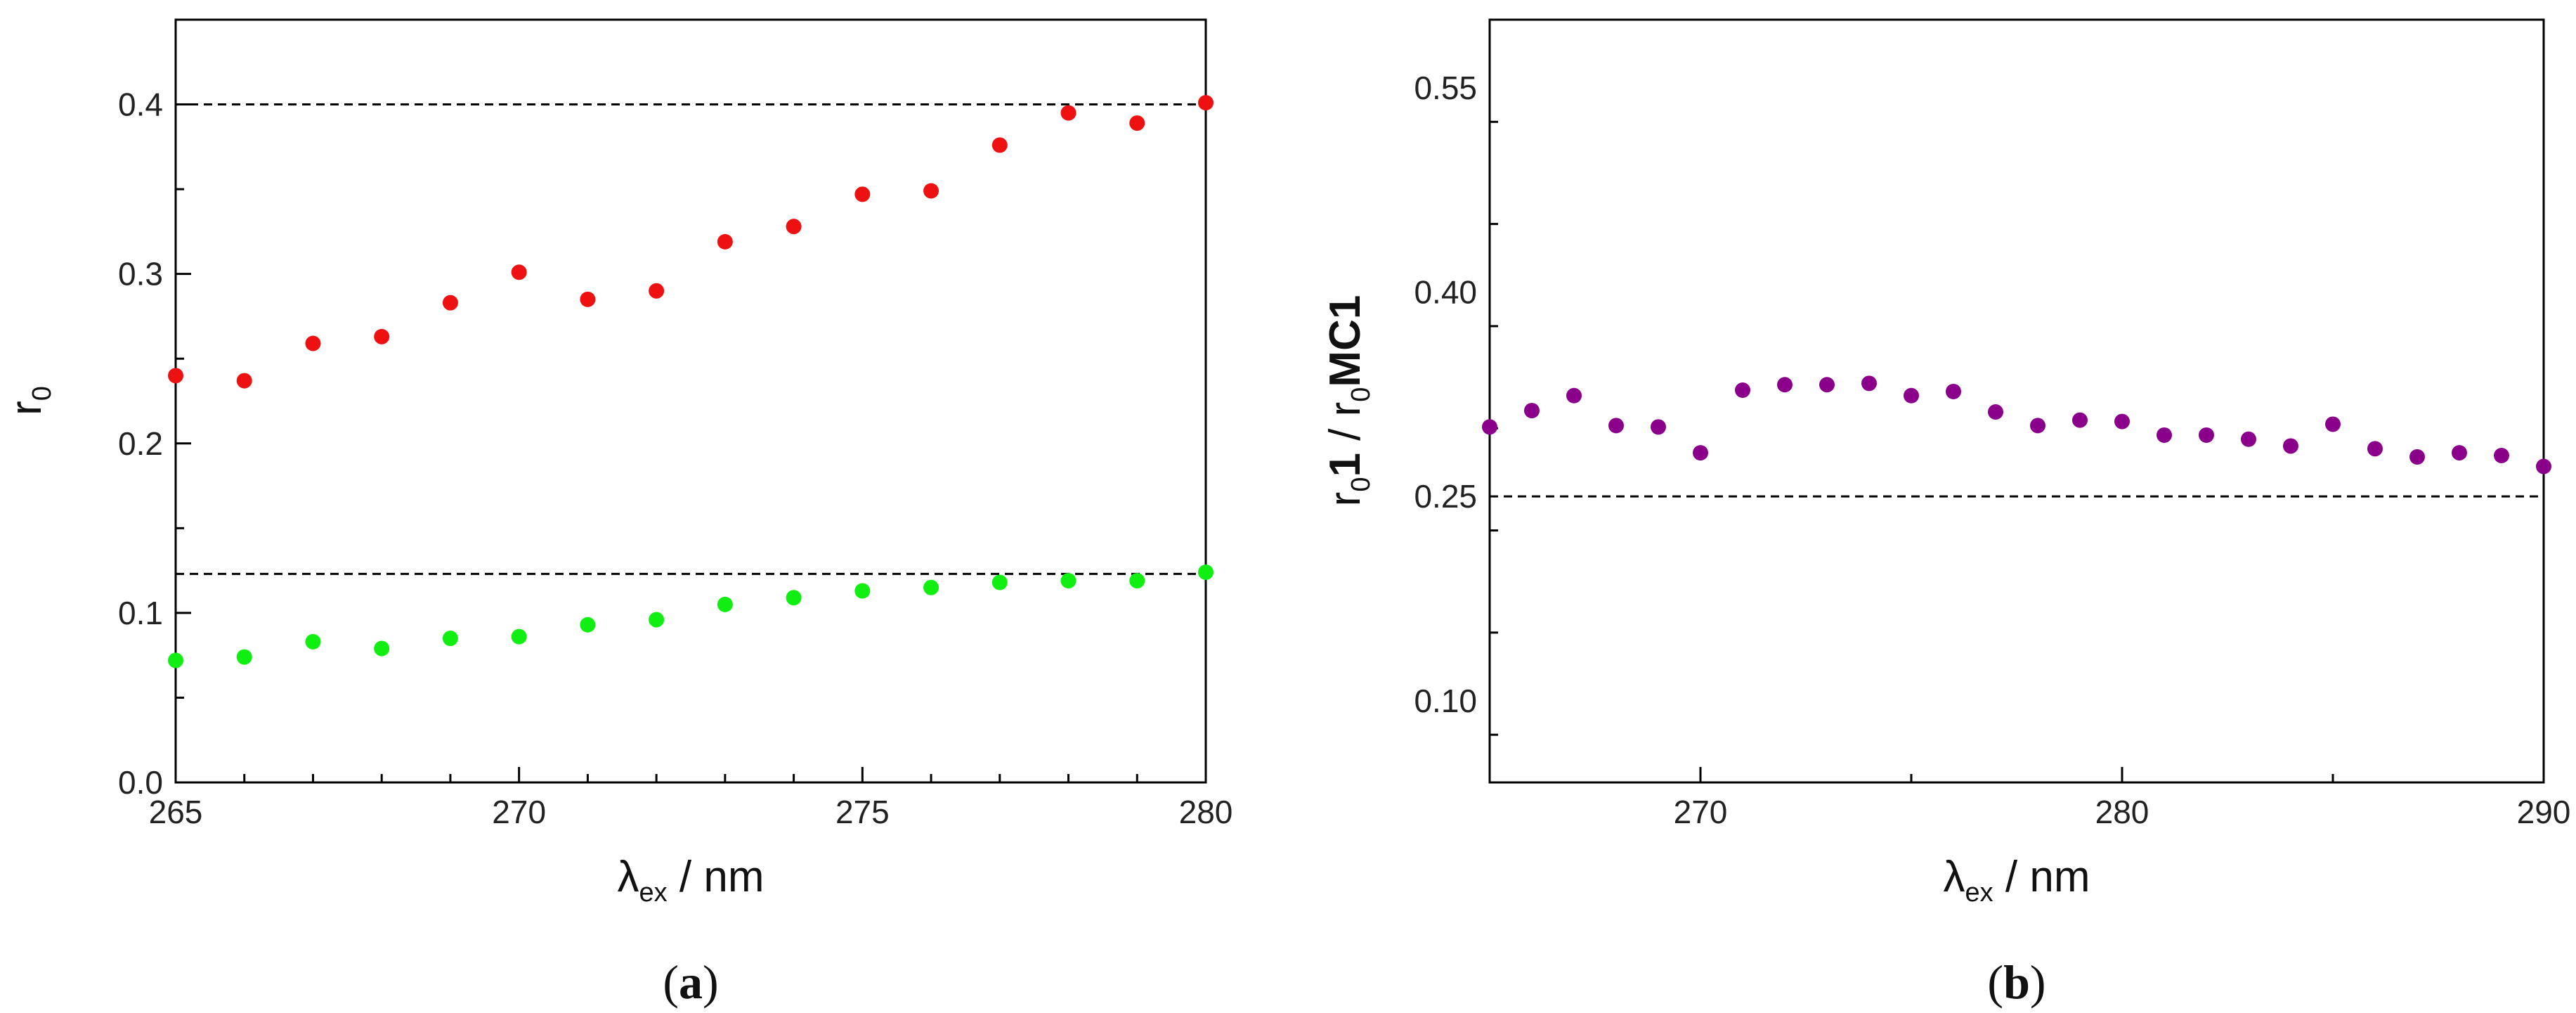 The width and height of the screenshot is (2576, 1013). I want to click on y-axis-title-a: r0, so click(29, 400).